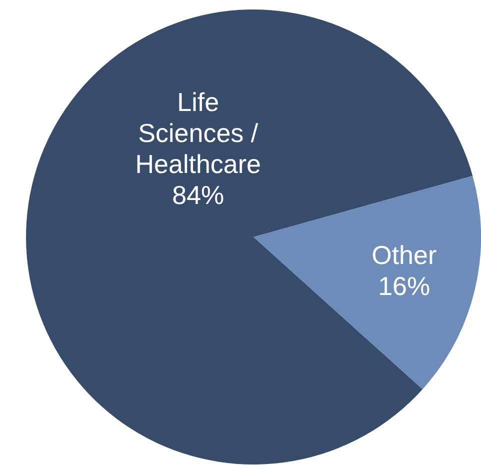  Describe the element at coordinates (404, 255) in the screenshot. I see `slice-label: Other` at that location.